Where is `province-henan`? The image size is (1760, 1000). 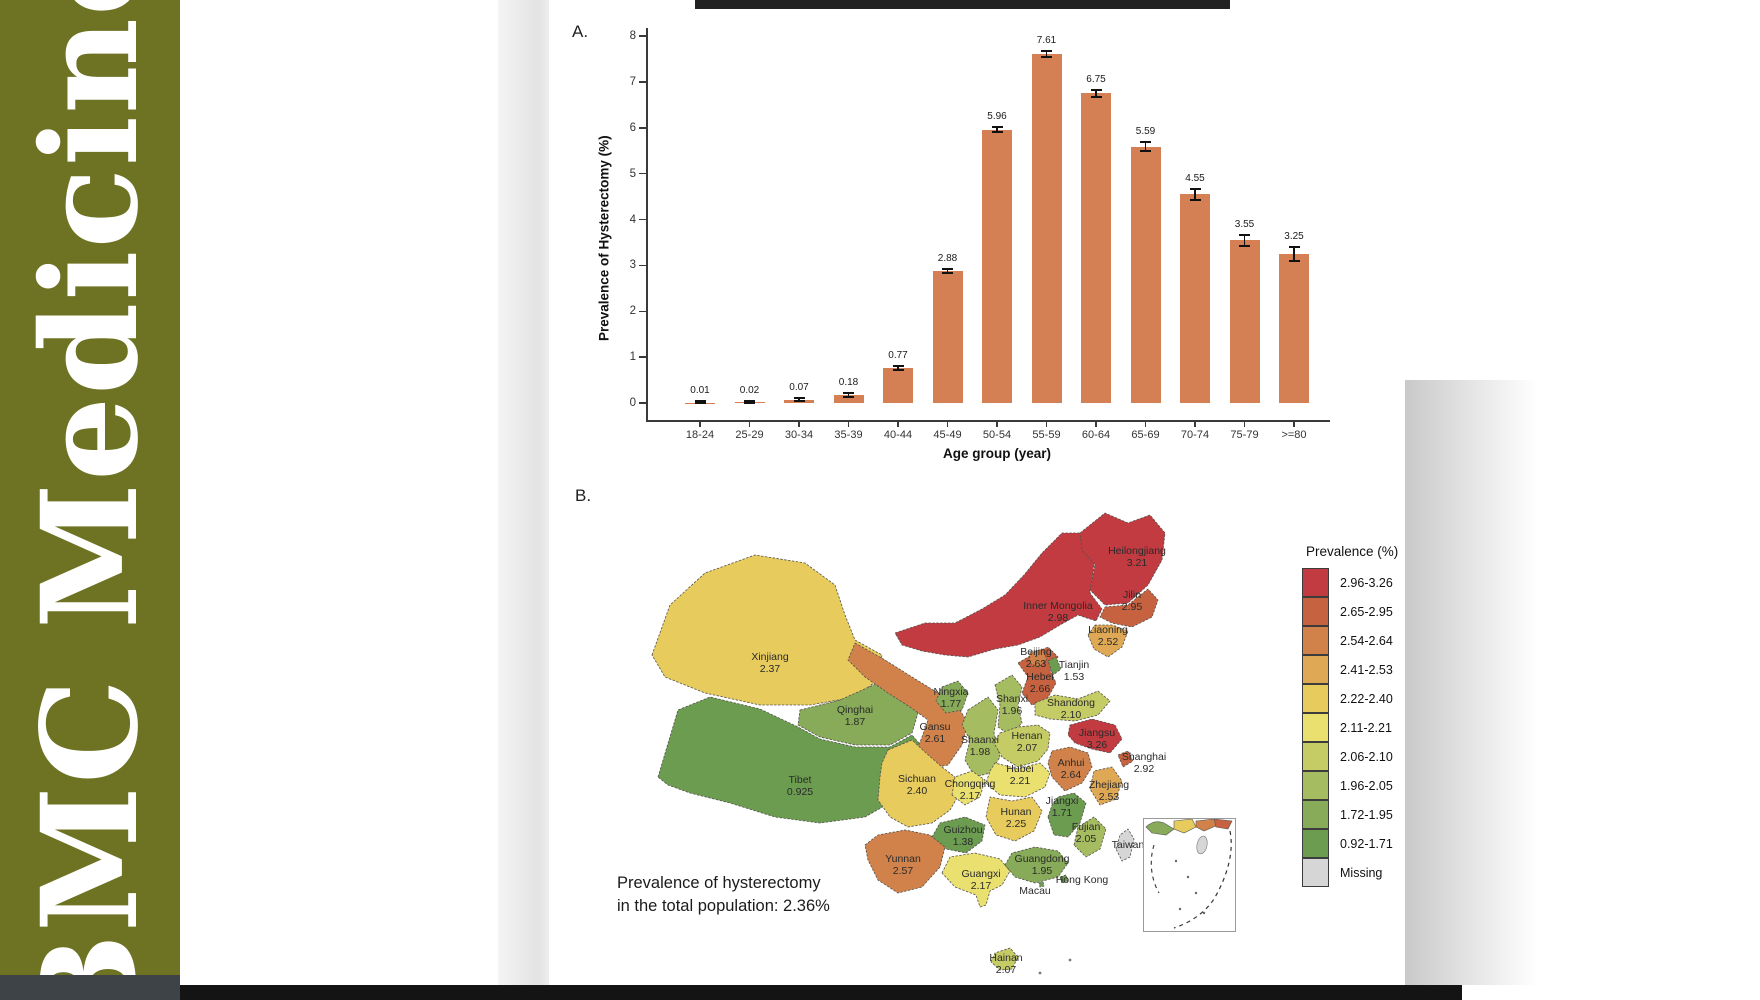 province-henan is located at coordinates (1022, 746).